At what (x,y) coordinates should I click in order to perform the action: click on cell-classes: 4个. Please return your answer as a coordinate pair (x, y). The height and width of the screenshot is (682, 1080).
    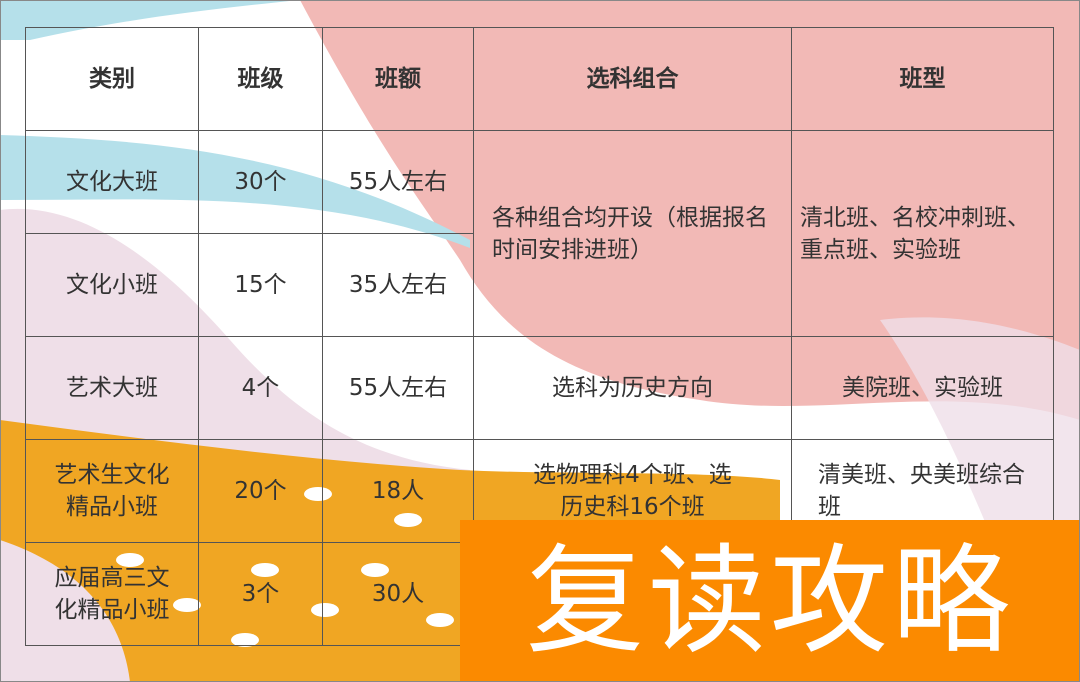
    Looking at the image, I should click on (260, 388).